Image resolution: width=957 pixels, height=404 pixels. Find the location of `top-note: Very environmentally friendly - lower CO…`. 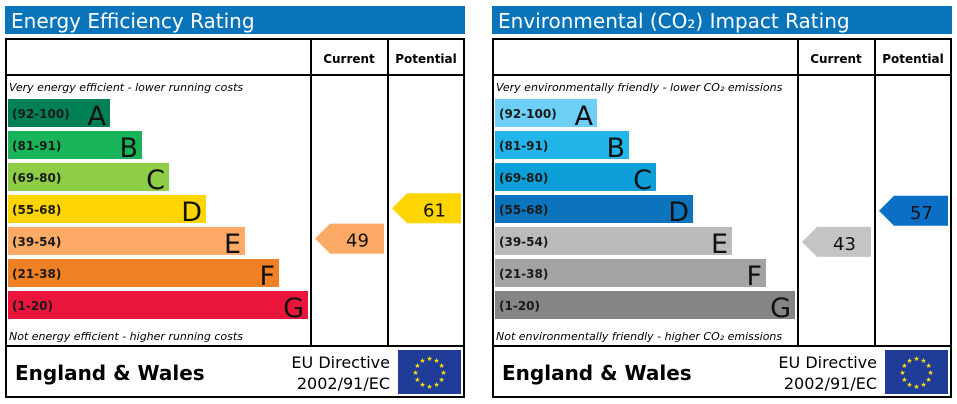

top-note: Very environmentally friendly - lower CO… is located at coordinates (639, 87).